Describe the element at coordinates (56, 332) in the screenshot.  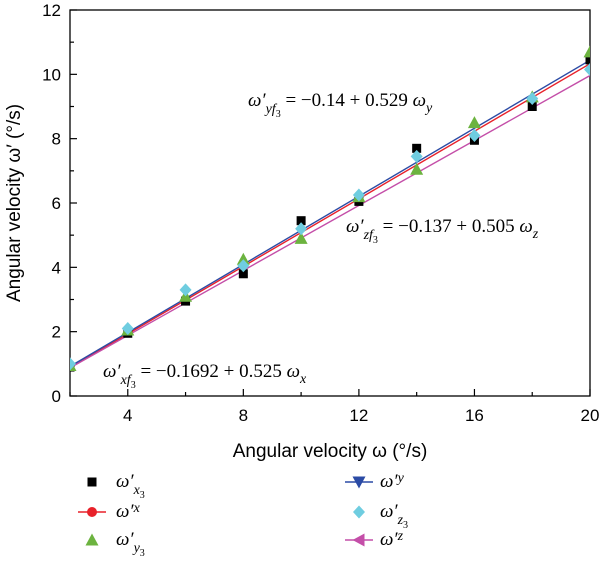
I see `y-tick-label: 2` at that location.